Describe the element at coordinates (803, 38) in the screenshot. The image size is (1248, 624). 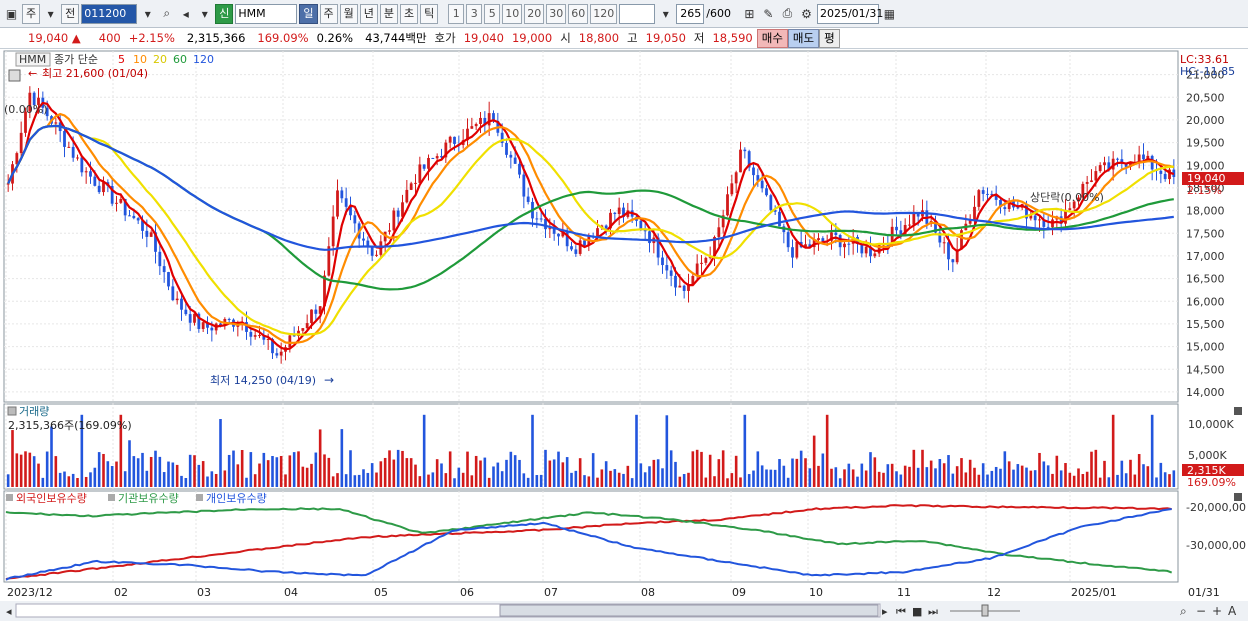
I see `sell-button: 매도` at that location.